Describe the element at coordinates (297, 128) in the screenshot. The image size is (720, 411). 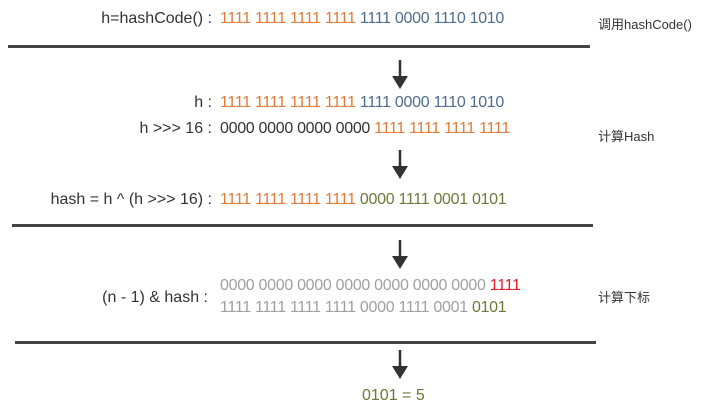
I see `bit-segment: 0000 0000 0000 0000` at that location.